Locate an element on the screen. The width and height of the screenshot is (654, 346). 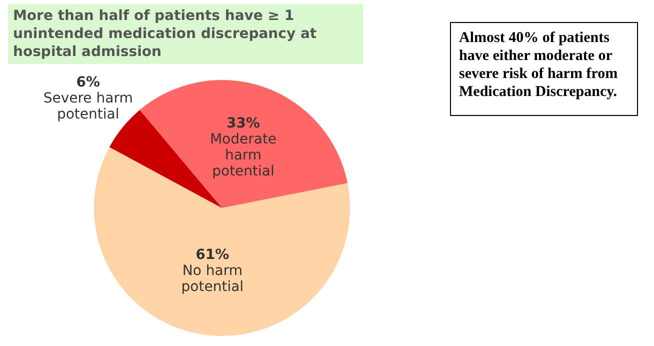
data-label: 6% is located at coordinates (88, 82).